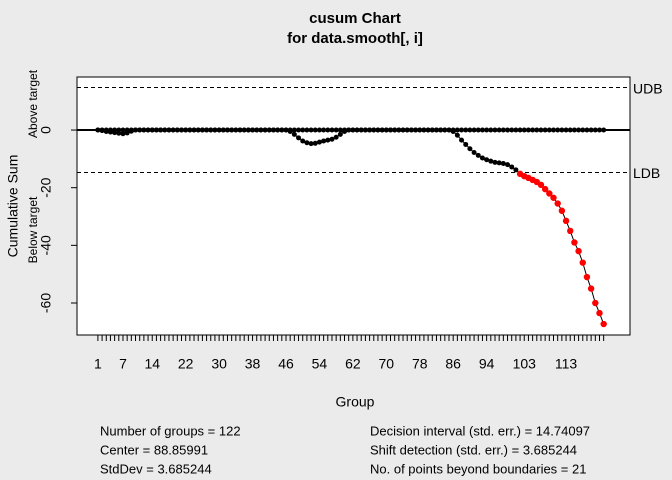 This screenshot has width=672, height=480. Describe the element at coordinates (387, 364) in the screenshot. I see `x-tick-label: 70` at that location.